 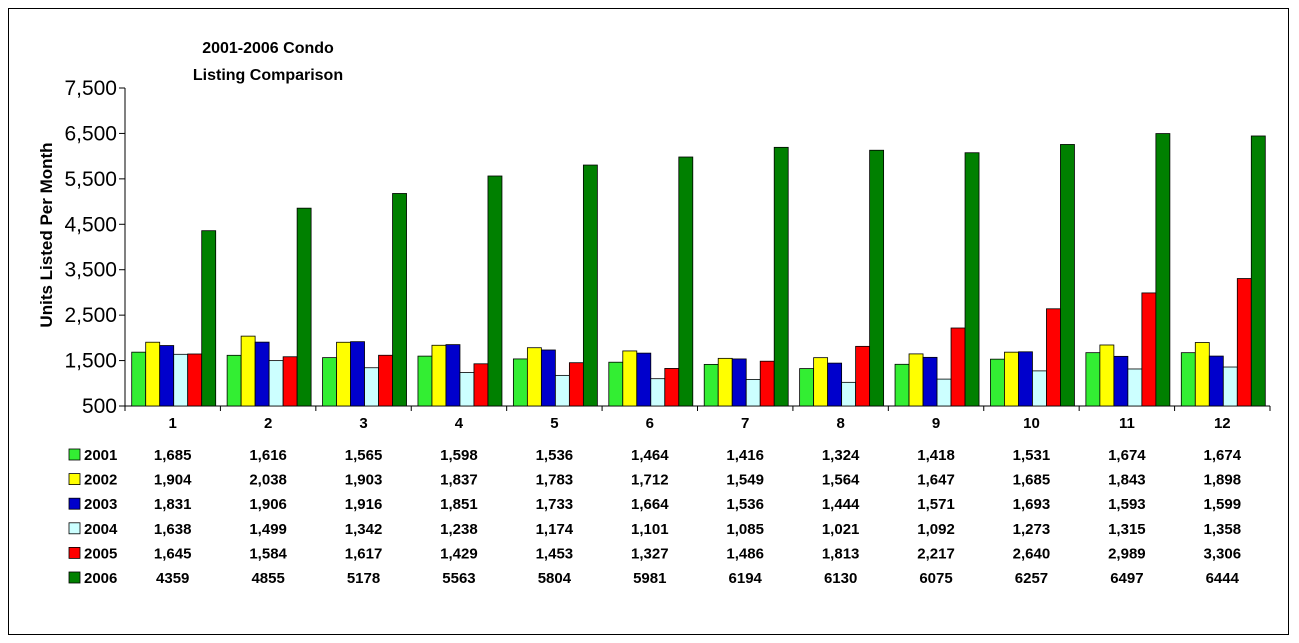 What do you see at coordinates (173, 455) in the screenshot?
I see `data-table-cell: 1,685` at bounding box center [173, 455].